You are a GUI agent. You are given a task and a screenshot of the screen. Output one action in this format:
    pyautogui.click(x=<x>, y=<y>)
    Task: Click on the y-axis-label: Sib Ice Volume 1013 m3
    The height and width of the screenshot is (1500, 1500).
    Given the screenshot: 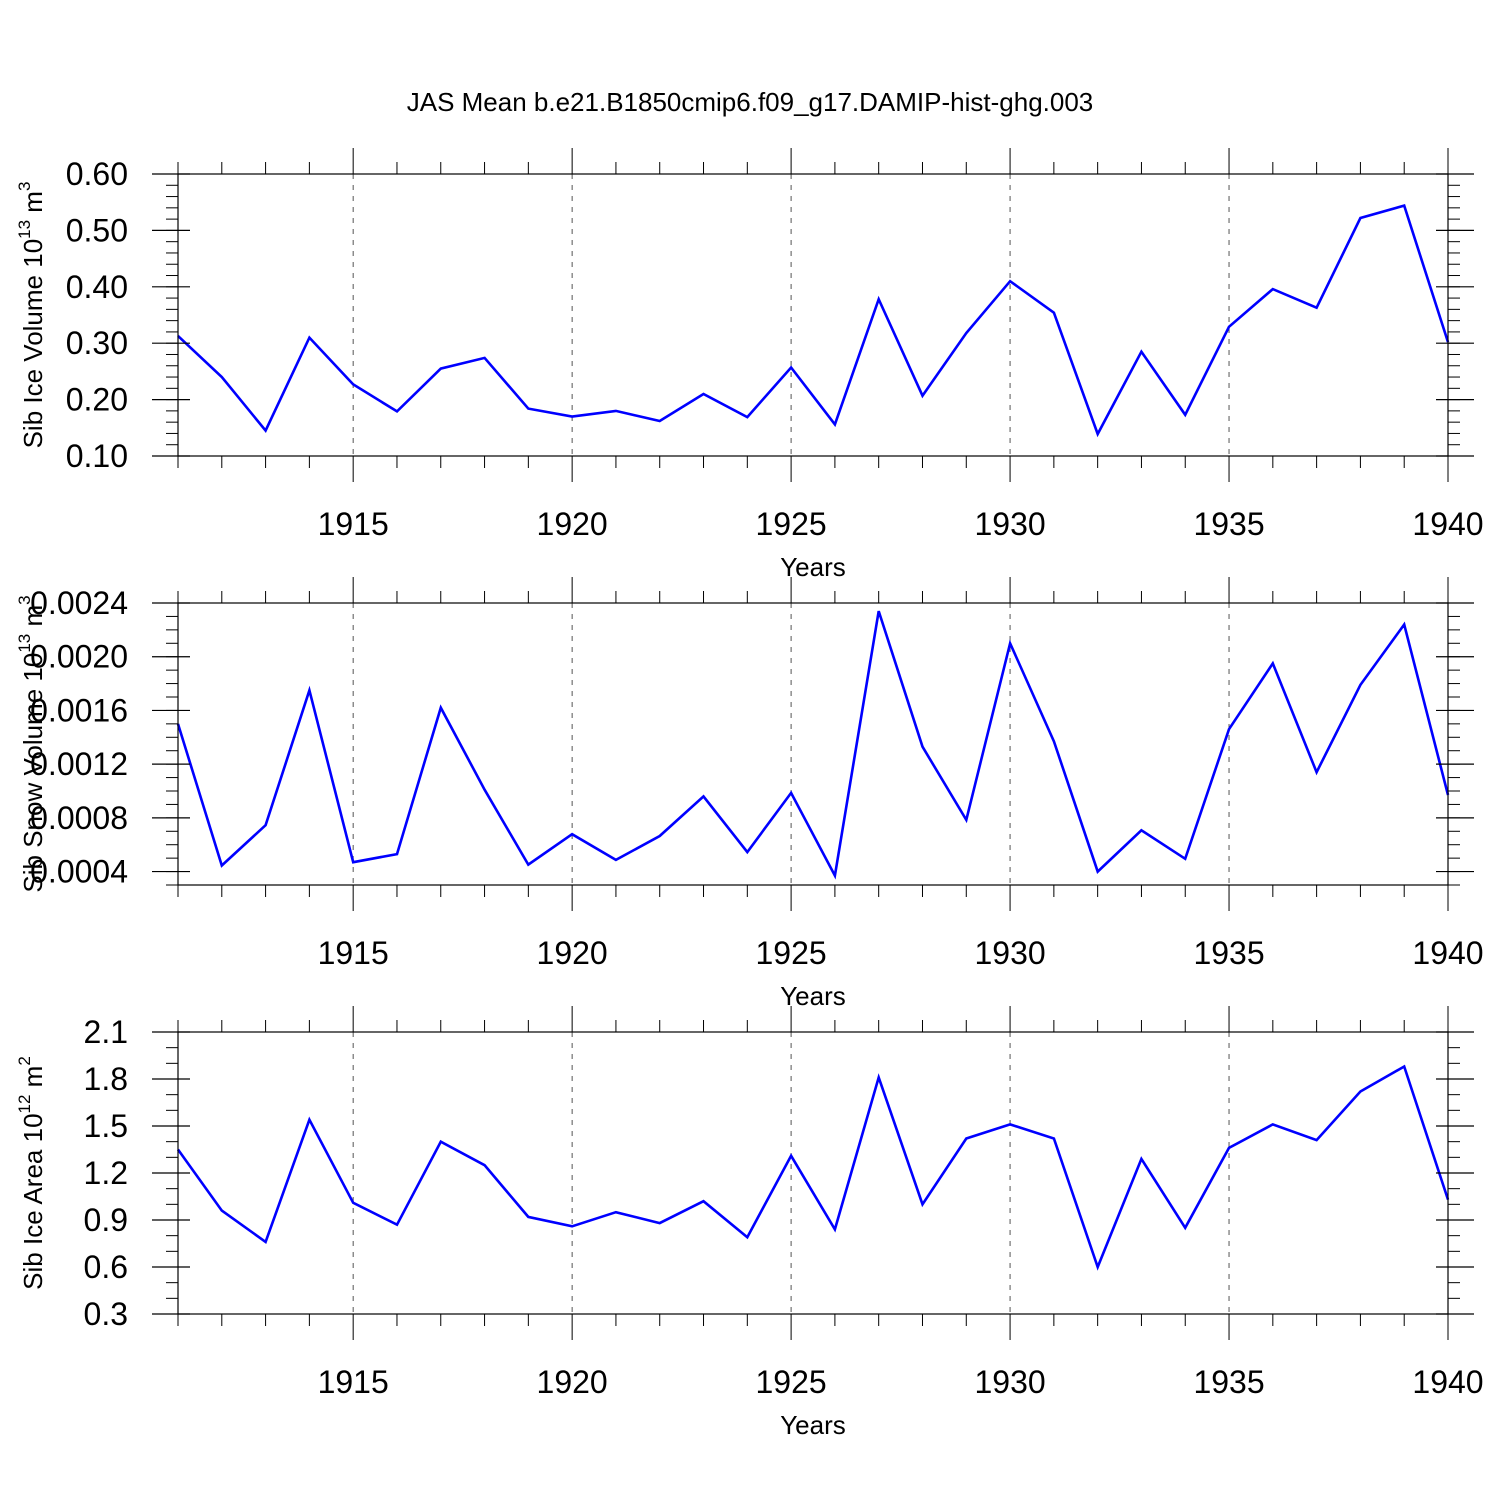 What is the action you would take?
    pyautogui.click(x=31, y=315)
    